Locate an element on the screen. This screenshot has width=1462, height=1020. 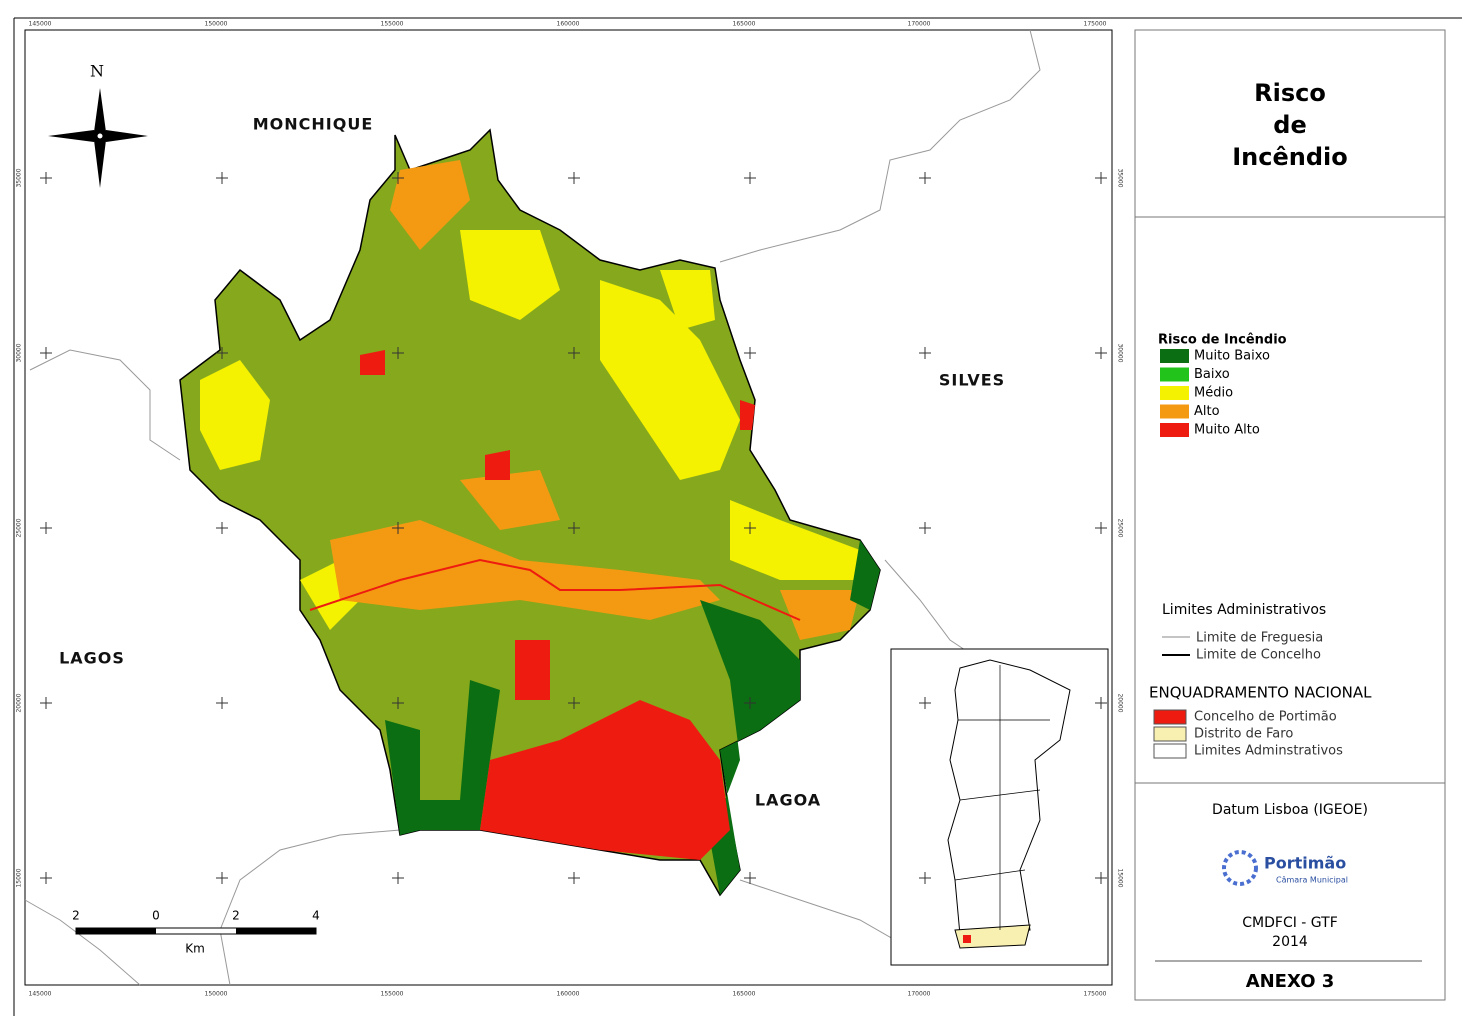
limits-title: Limites Administrativos is located at coordinates (1244, 610).